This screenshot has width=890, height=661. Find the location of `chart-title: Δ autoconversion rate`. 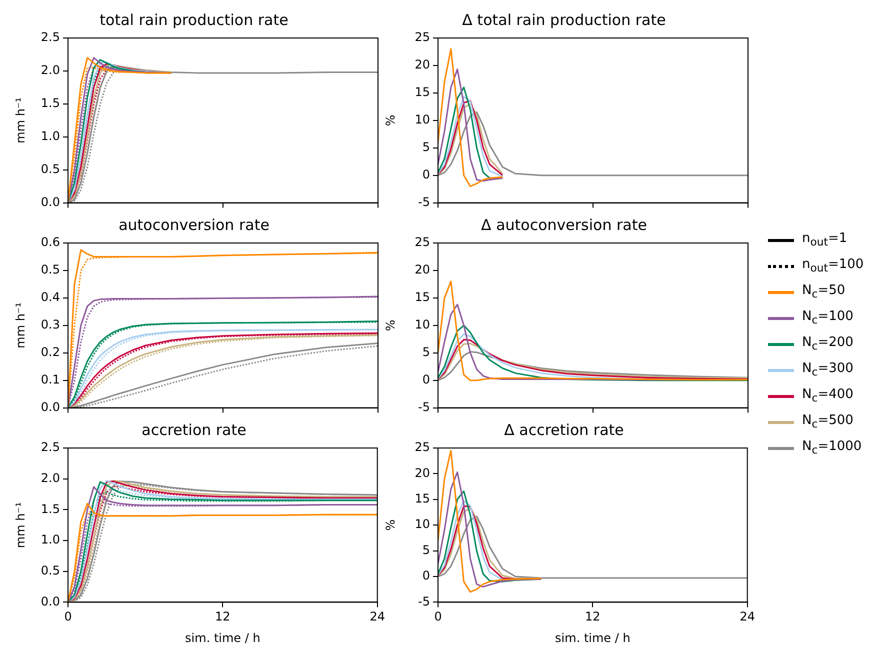

chart-title: Δ autoconversion rate is located at coordinates (564, 225).